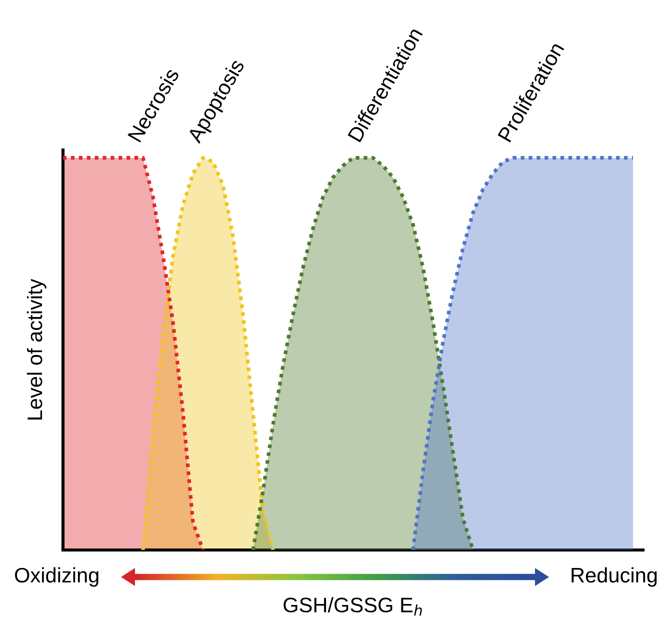  I want to click on x-axis-title: GSH/GSSG E$_{h}$, so click(353, 606).